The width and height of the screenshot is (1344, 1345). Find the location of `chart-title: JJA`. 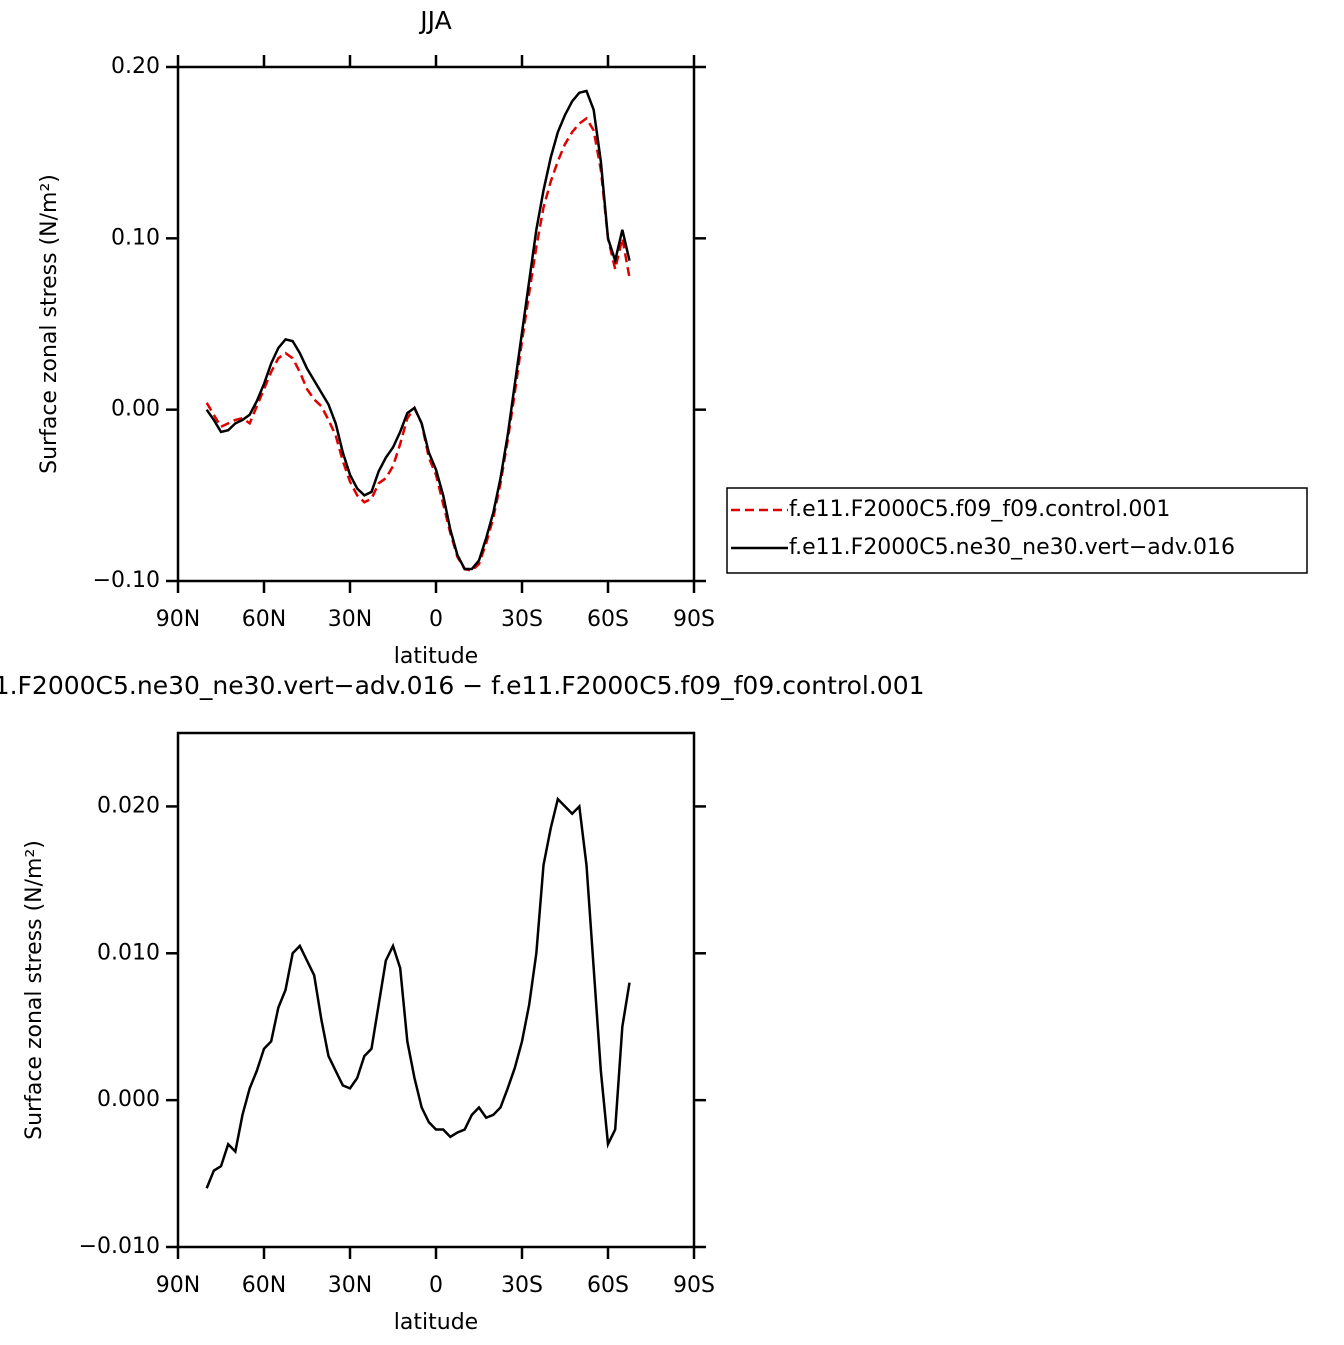

chart-title: JJA is located at coordinates (434, 20).